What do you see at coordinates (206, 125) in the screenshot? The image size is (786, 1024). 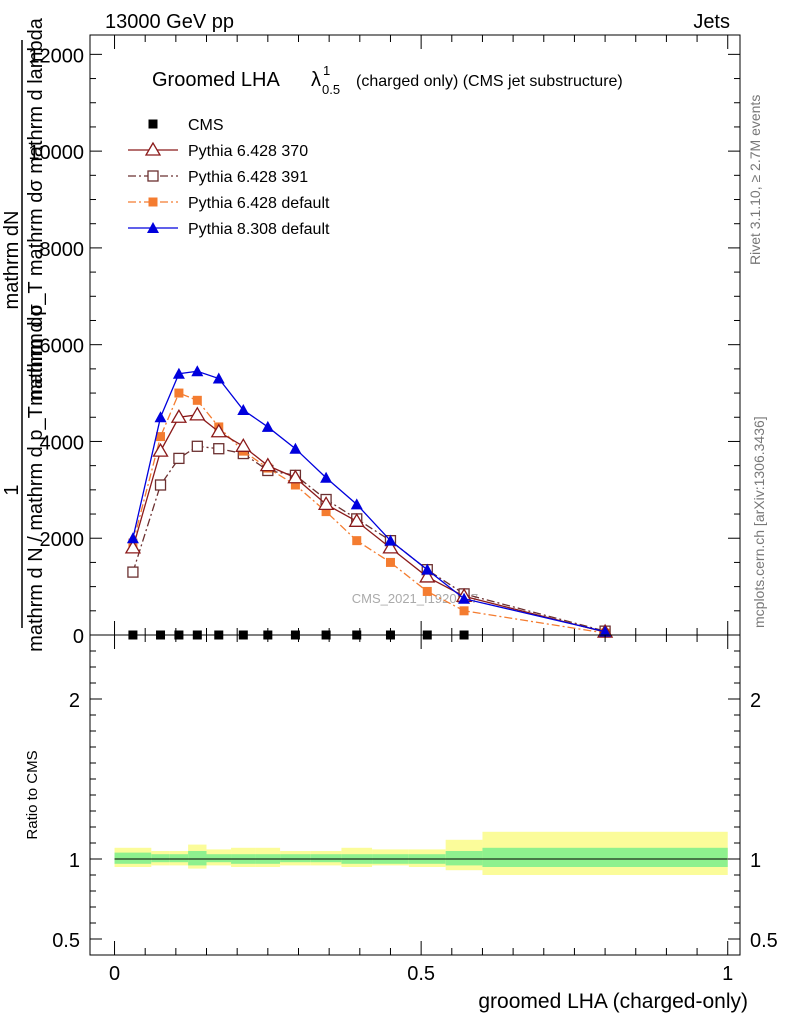 I see `legend-label: CMS` at bounding box center [206, 125].